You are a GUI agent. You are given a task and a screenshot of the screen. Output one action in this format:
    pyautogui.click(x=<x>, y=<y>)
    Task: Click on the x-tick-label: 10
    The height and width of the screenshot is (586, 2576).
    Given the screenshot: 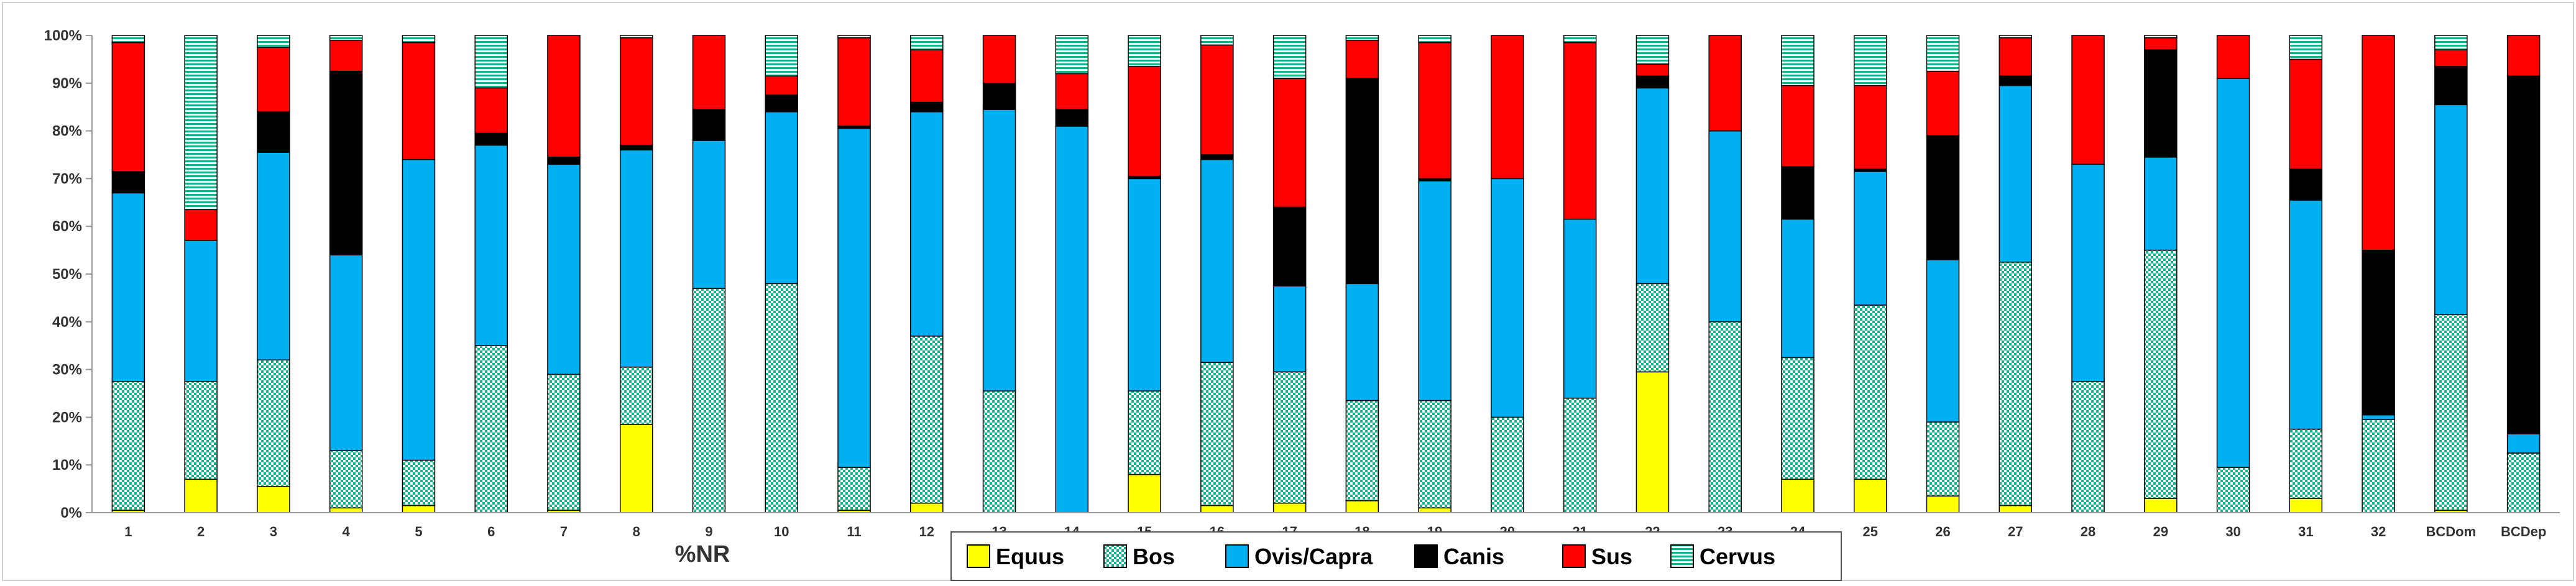 What is the action you would take?
    pyautogui.click(x=781, y=531)
    